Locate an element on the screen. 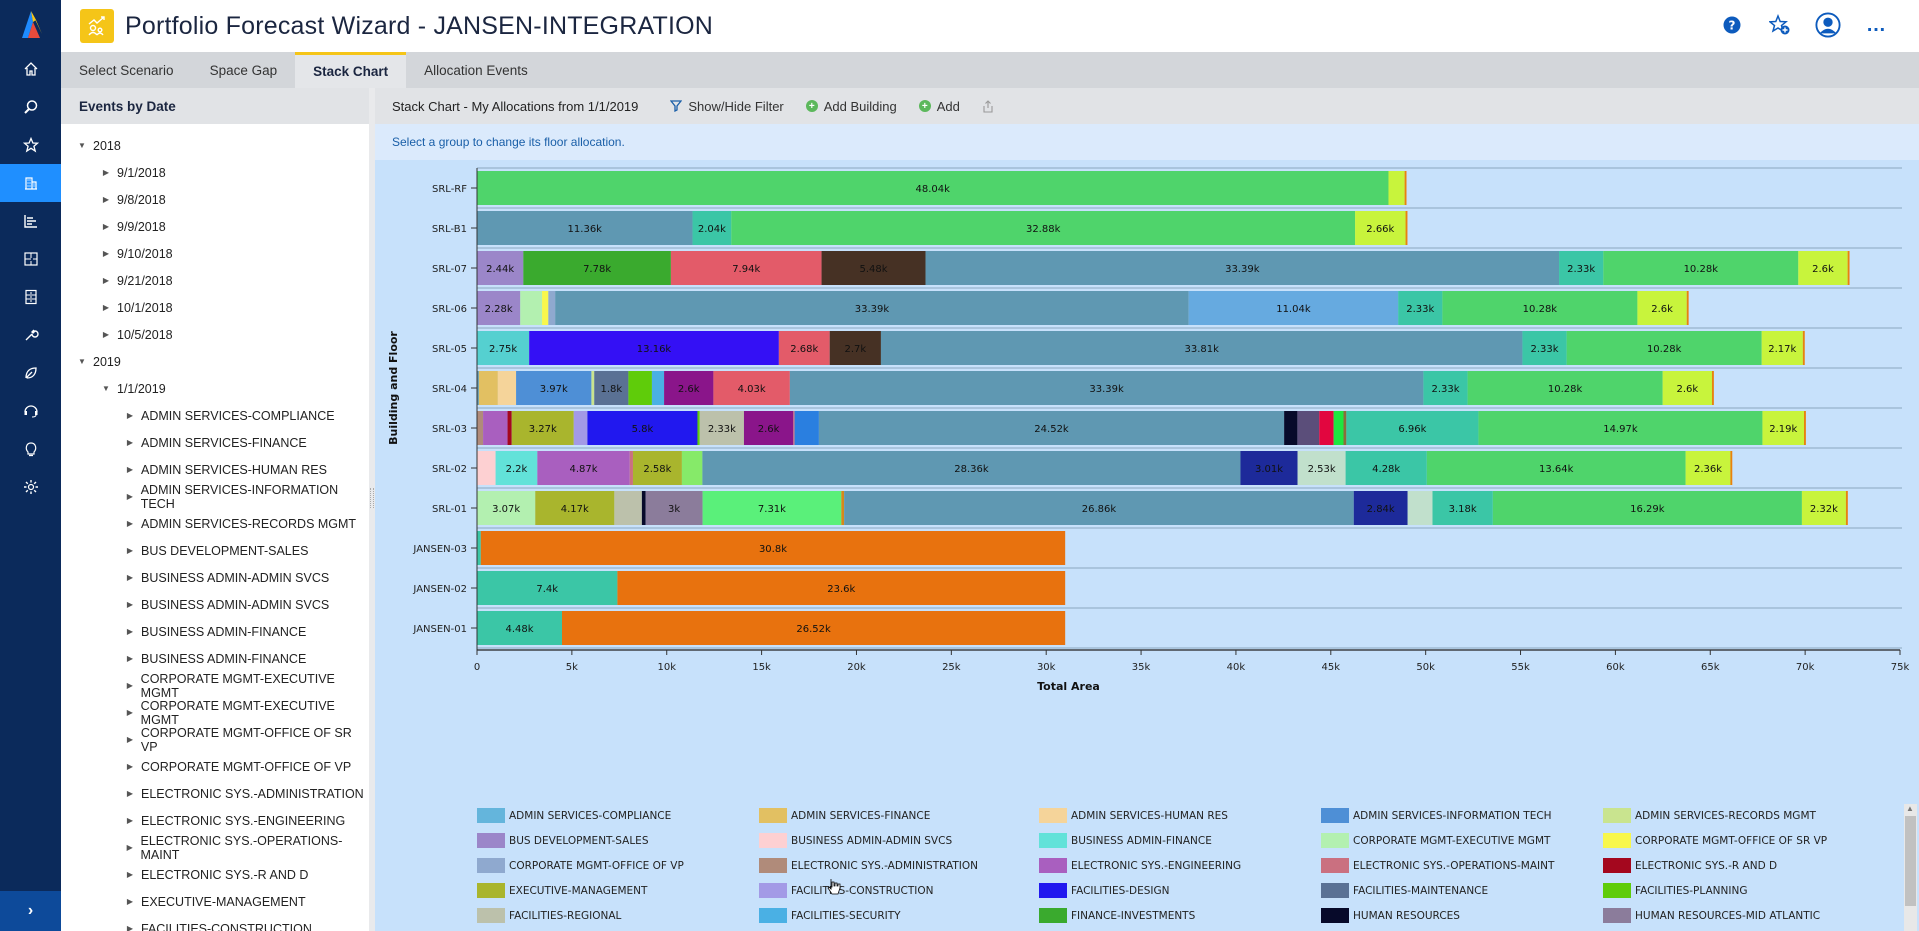 This screenshot has height=931, width=1919. legend-item: FACILITIES-REGIONAL is located at coordinates (549, 915).